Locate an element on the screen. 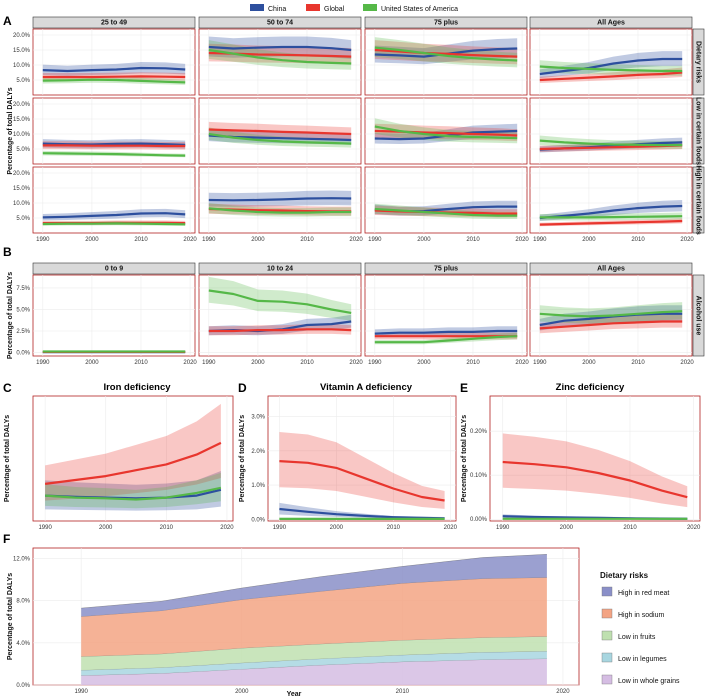  y-tick-label: 12.0% is located at coordinates (22, 560).